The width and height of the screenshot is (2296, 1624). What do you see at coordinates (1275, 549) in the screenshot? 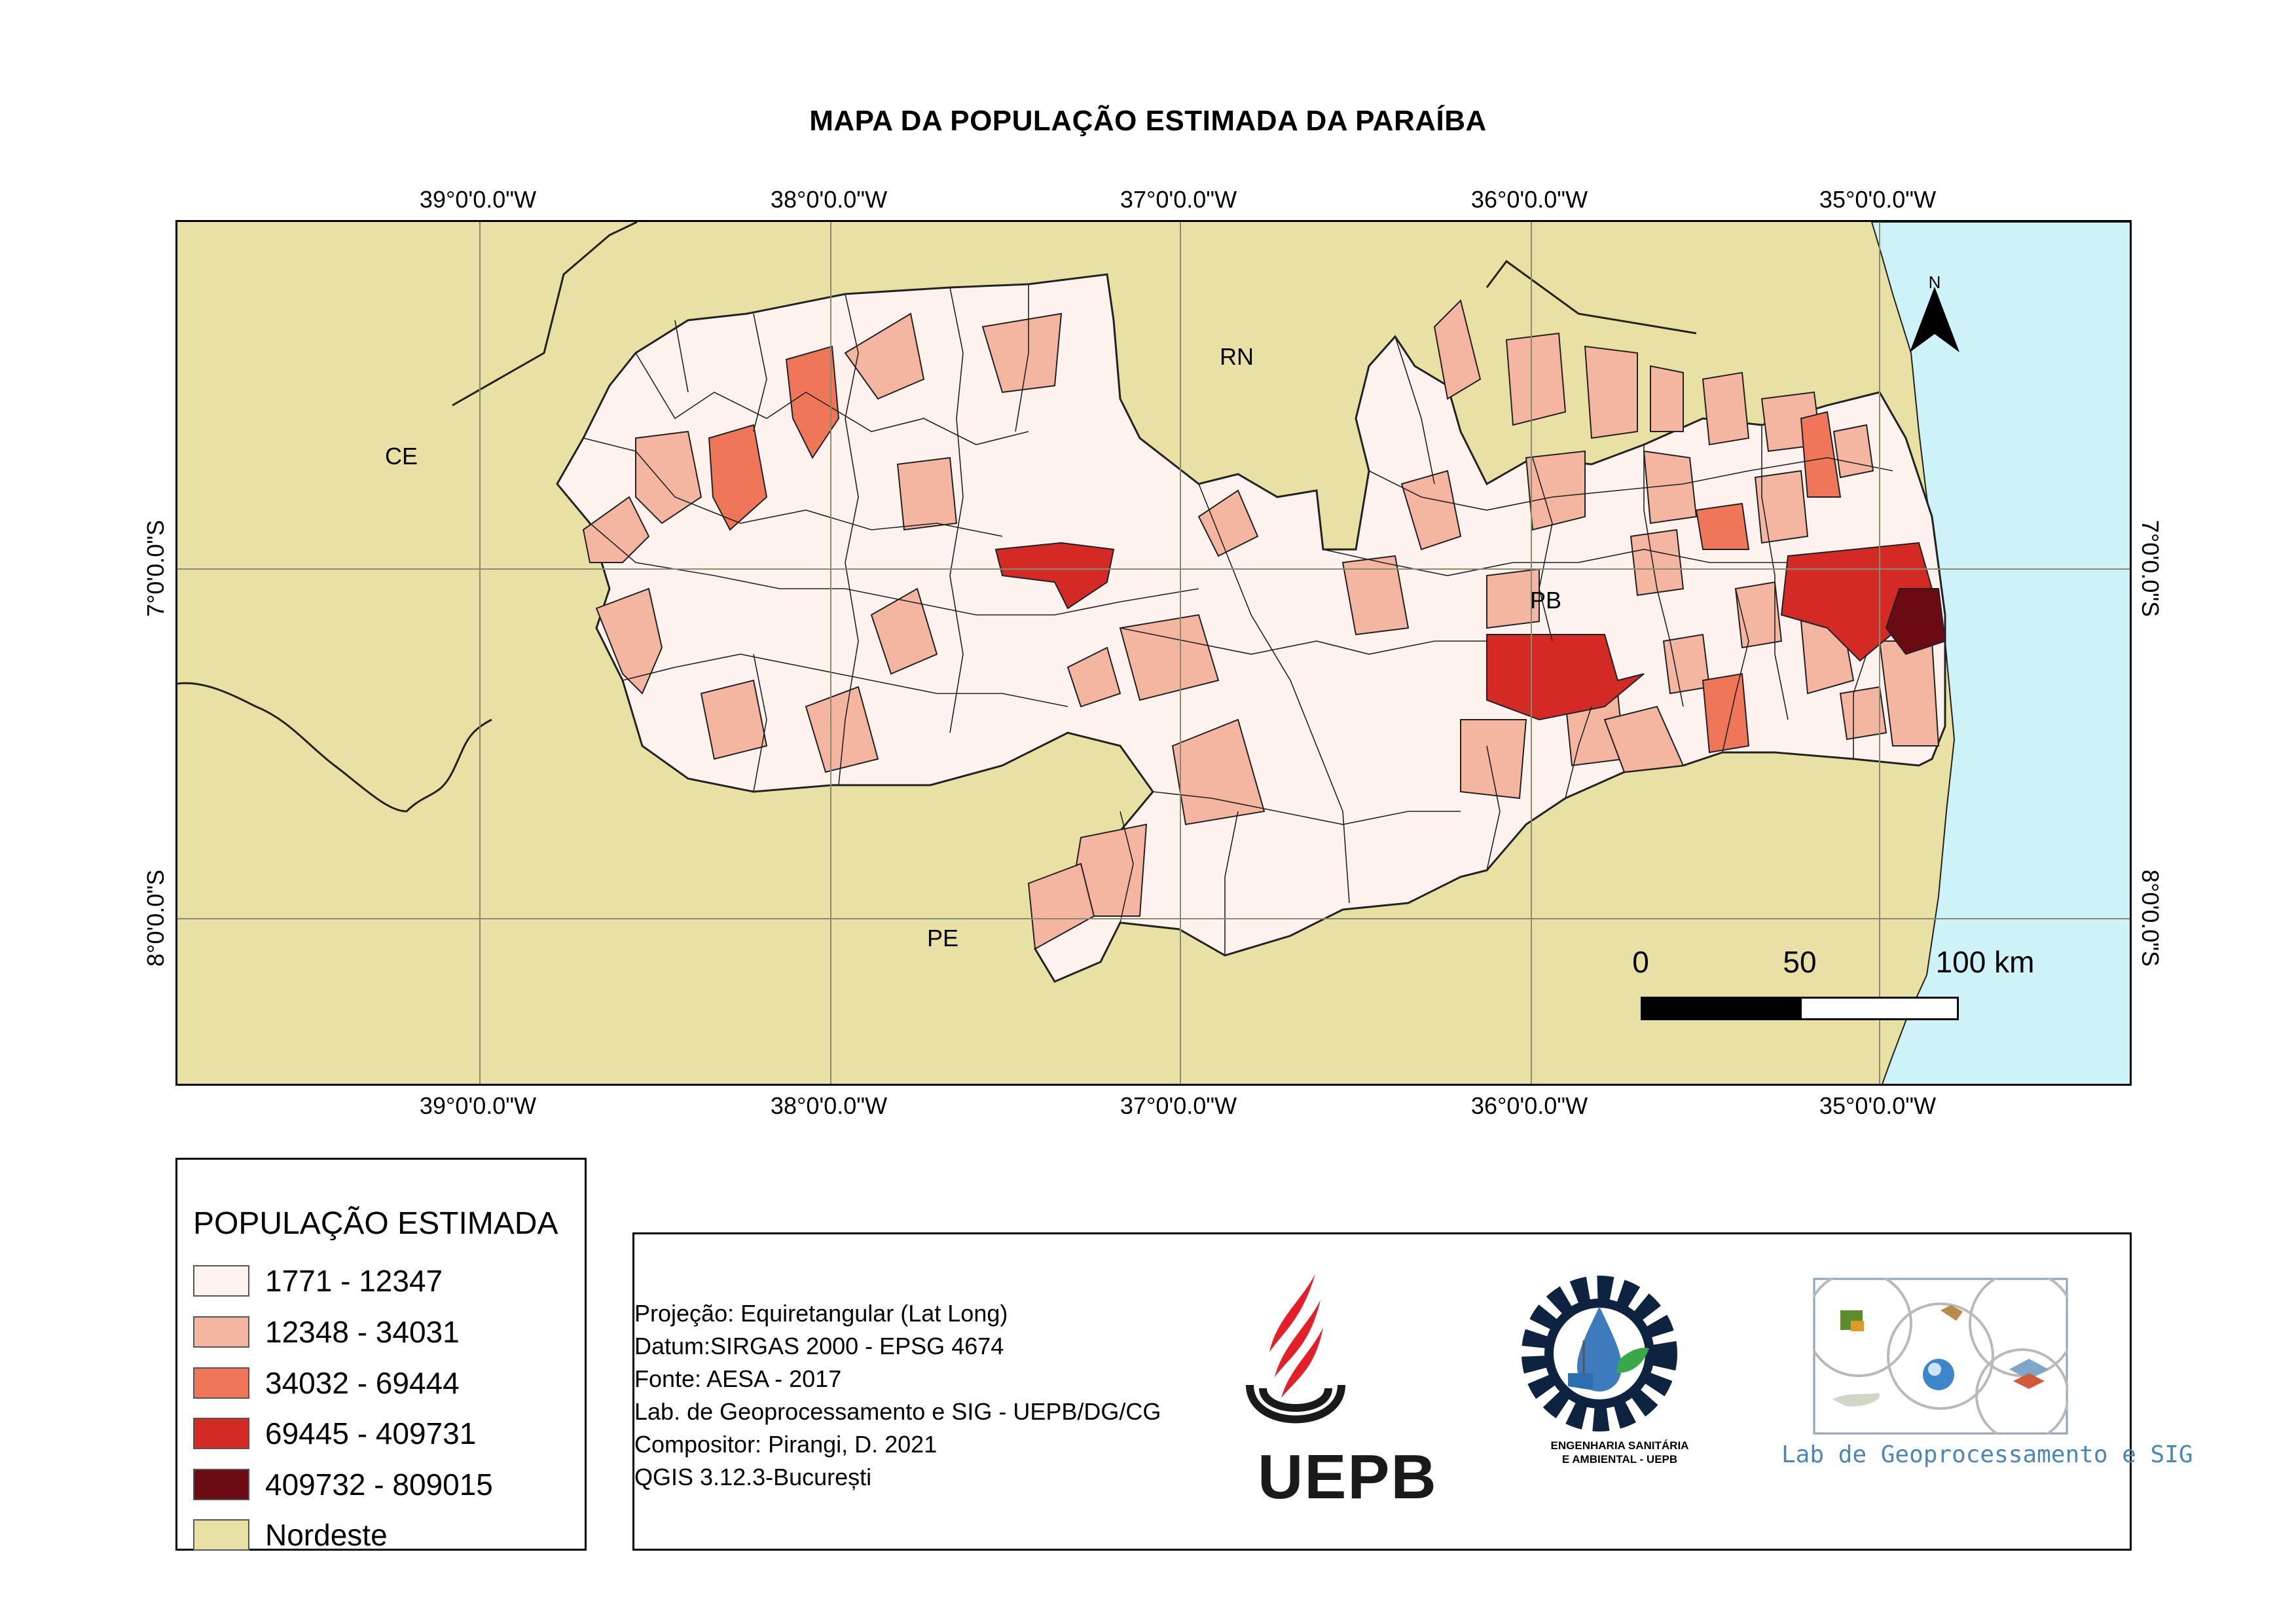
I see `class-3-municipalities` at bounding box center [1275, 549].